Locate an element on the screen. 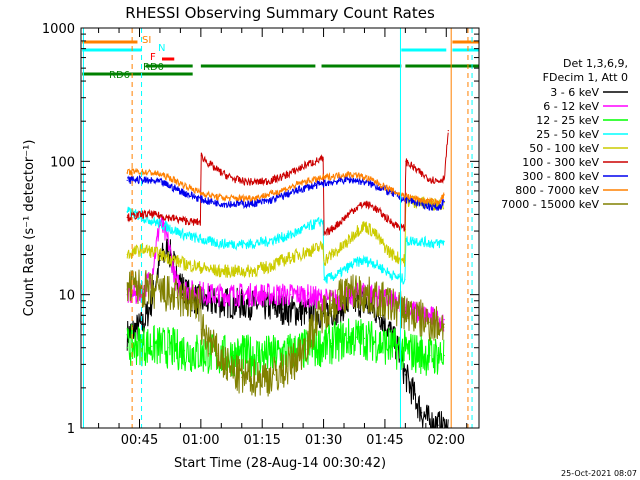  x-tick-label: 01:30 is located at coordinates (323, 440).